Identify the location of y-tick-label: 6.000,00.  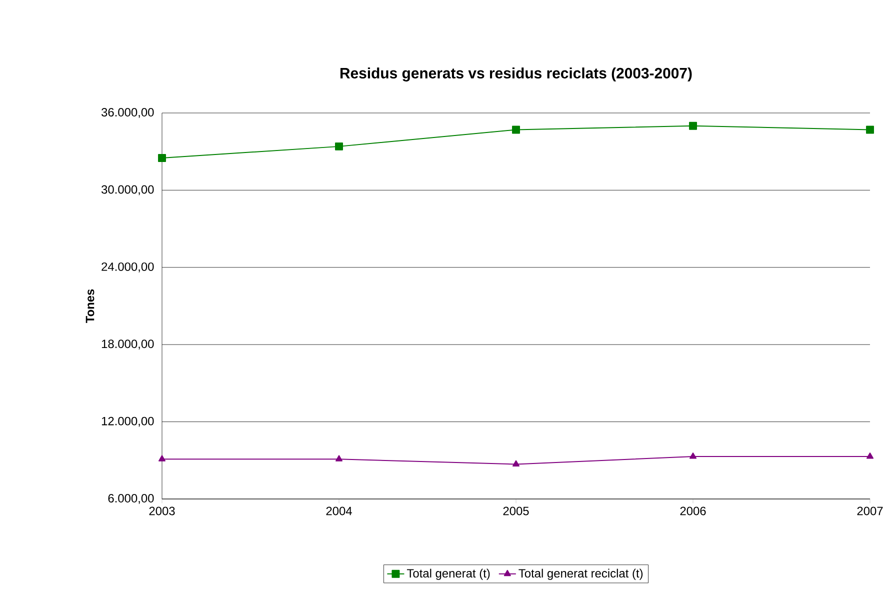
(131, 499).